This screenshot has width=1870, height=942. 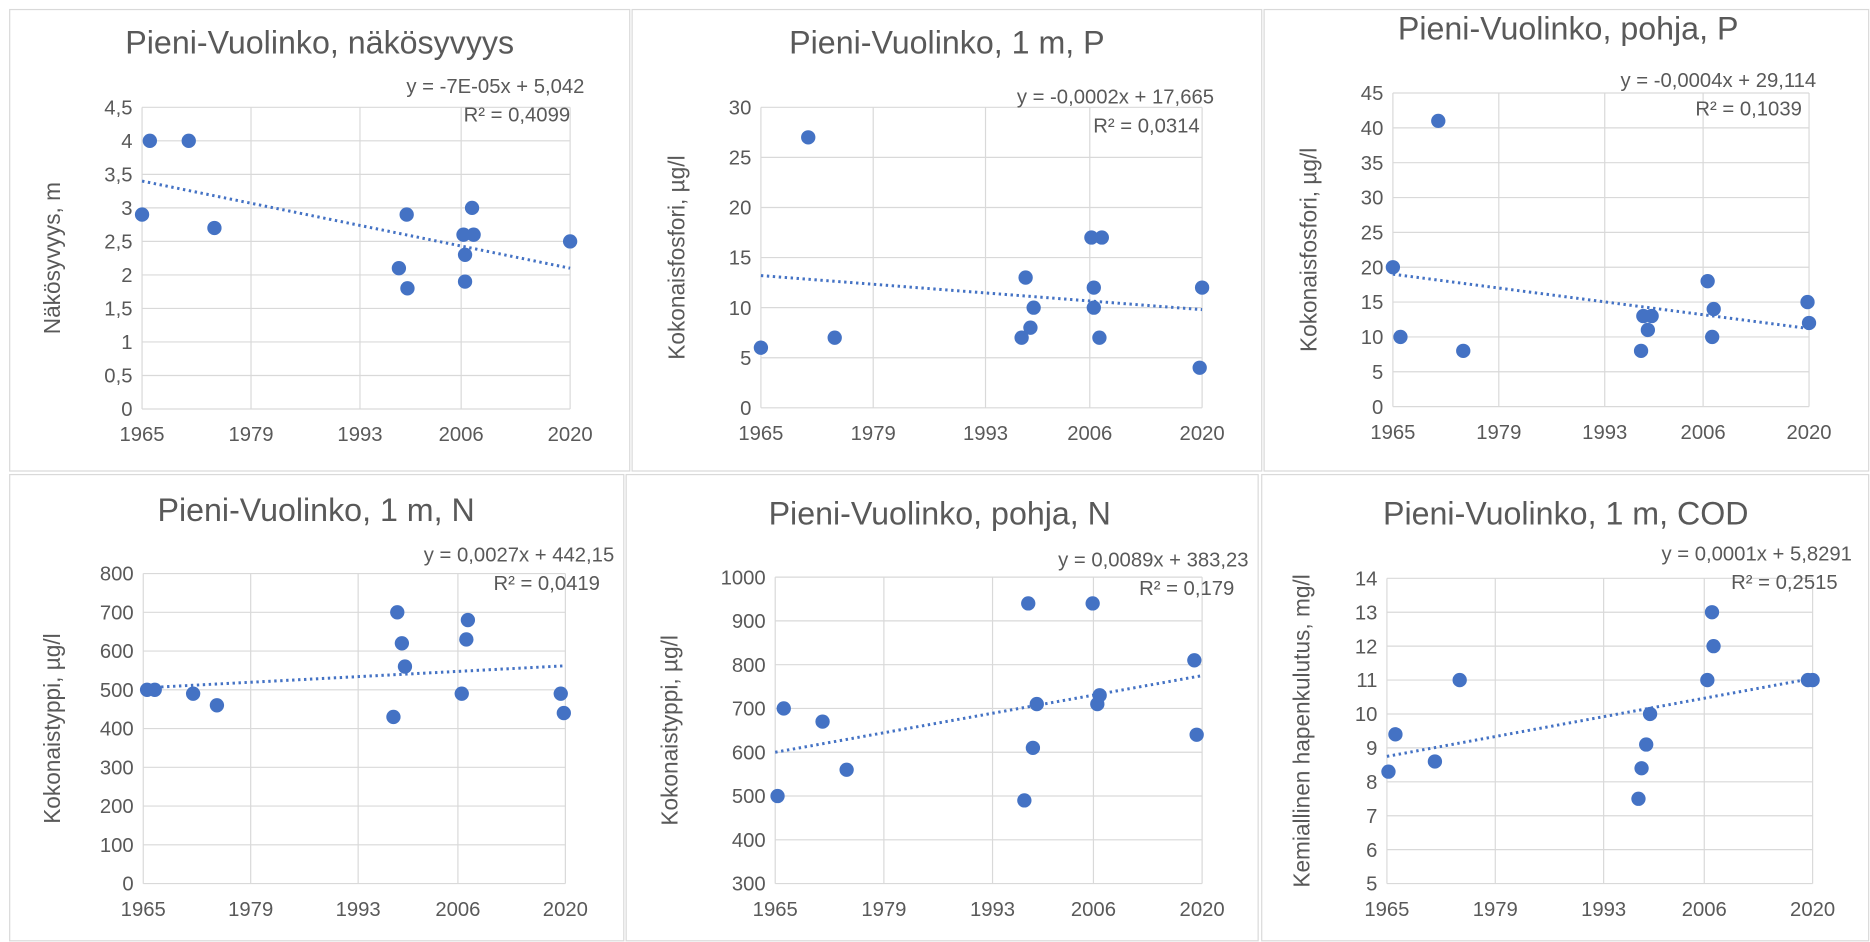 What do you see at coordinates (546, 584) in the screenshot?
I see `r-squared: R² = 0,0419` at bounding box center [546, 584].